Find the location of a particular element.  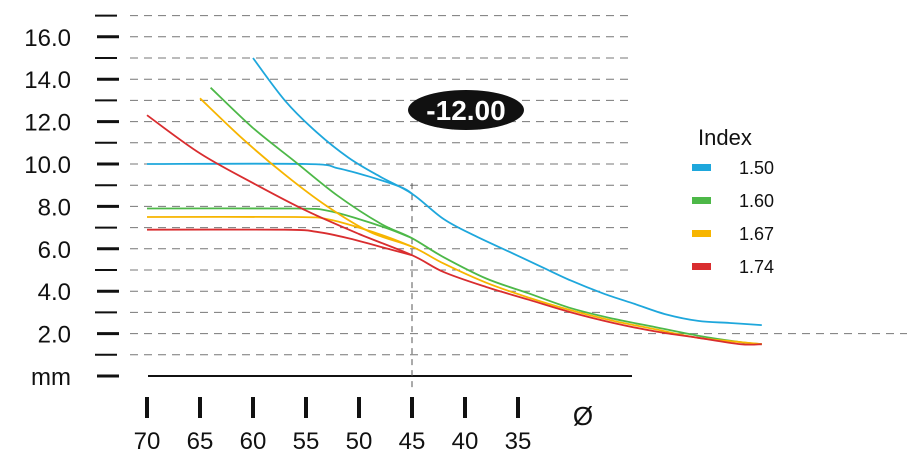

y-axis-unit-label: mm is located at coordinates (51, 377).